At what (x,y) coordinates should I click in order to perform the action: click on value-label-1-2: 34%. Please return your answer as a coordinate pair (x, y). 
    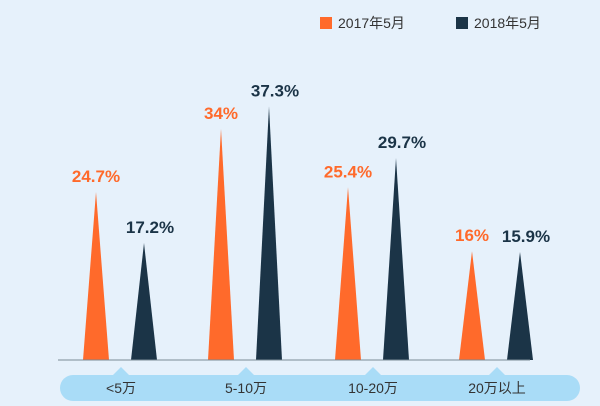
    Looking at the image, I should click on (221, 113).